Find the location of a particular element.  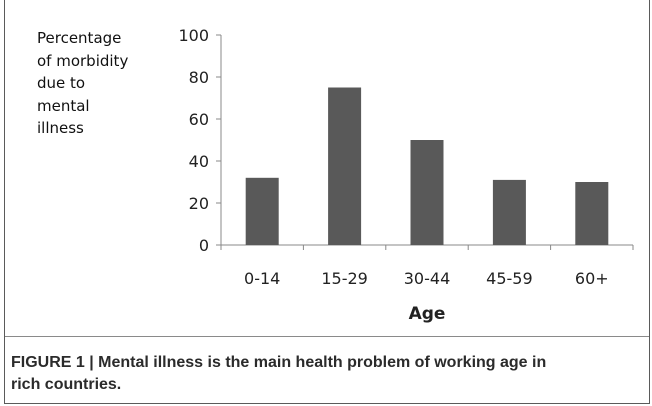

x-tick-label: 0-14 is located at coordinates (262, 278).